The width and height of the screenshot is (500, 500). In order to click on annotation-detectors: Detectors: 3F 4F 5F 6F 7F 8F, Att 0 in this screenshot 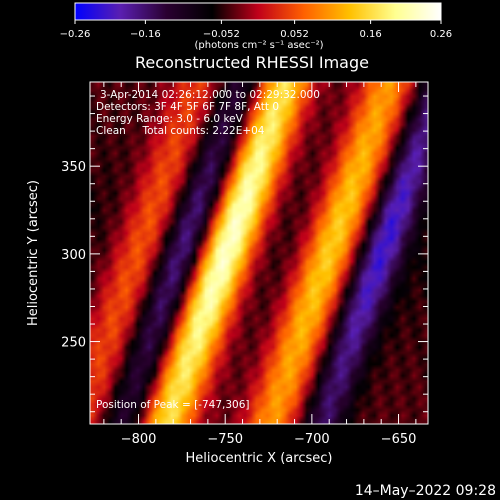, I will do `click(187, 107)`.